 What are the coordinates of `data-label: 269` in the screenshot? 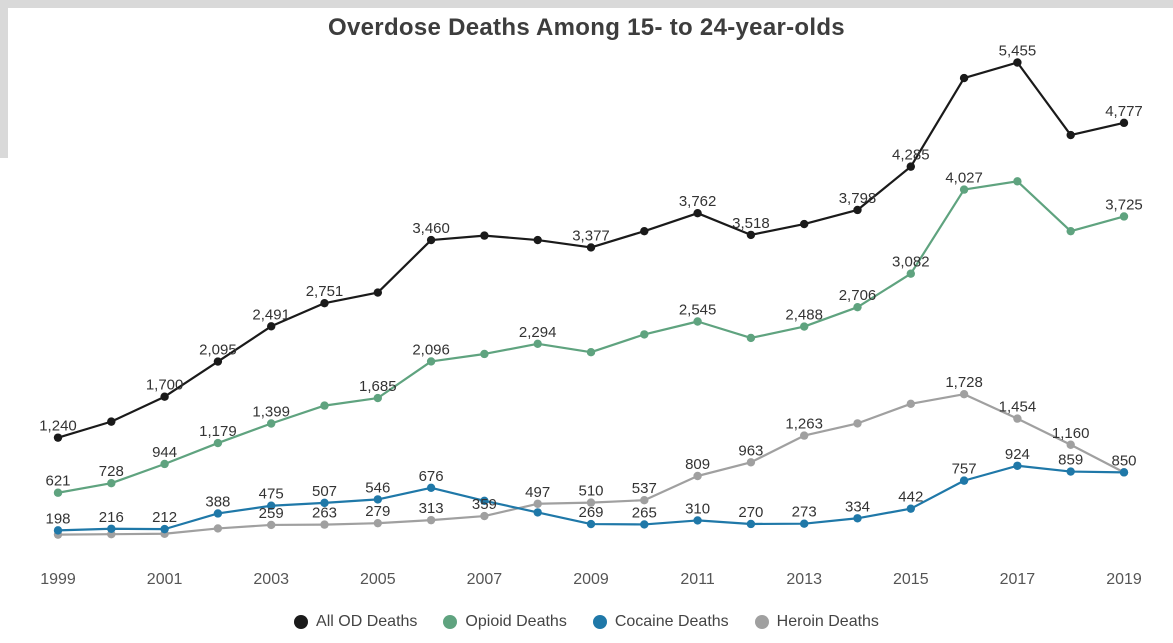 It's located at (590, 512).